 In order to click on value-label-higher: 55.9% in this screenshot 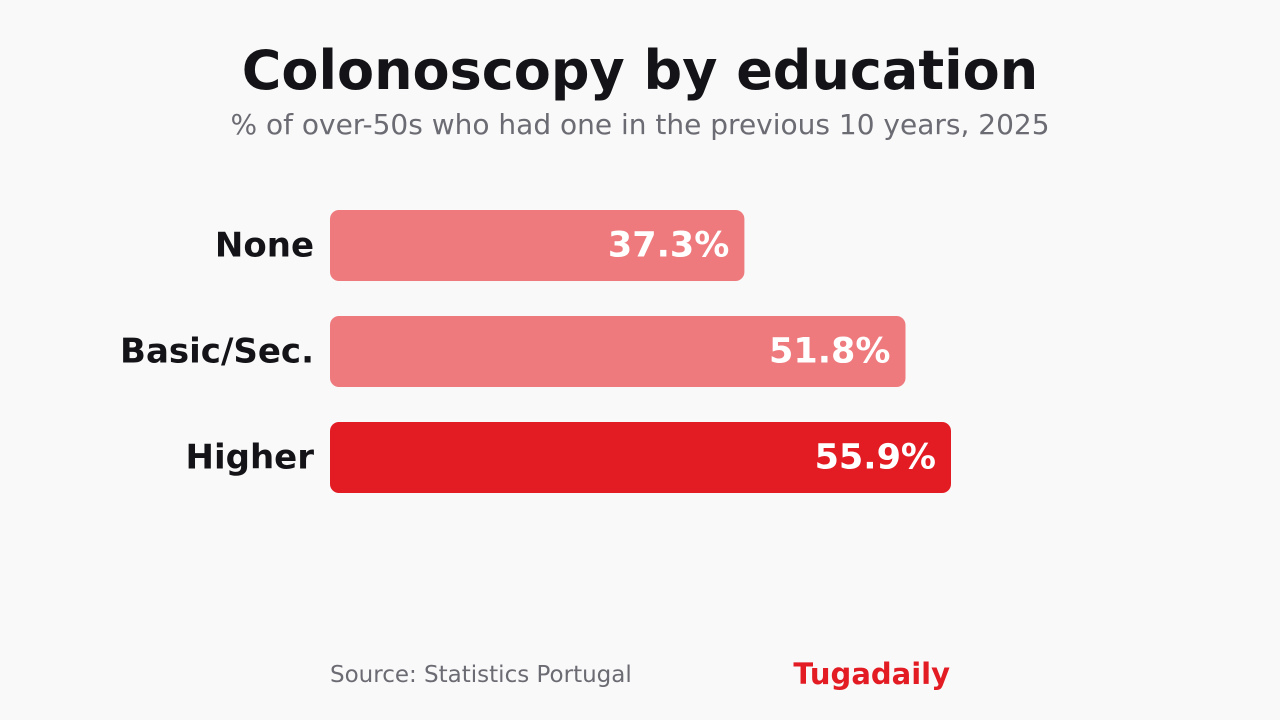, I will do `click(875, 458)`.